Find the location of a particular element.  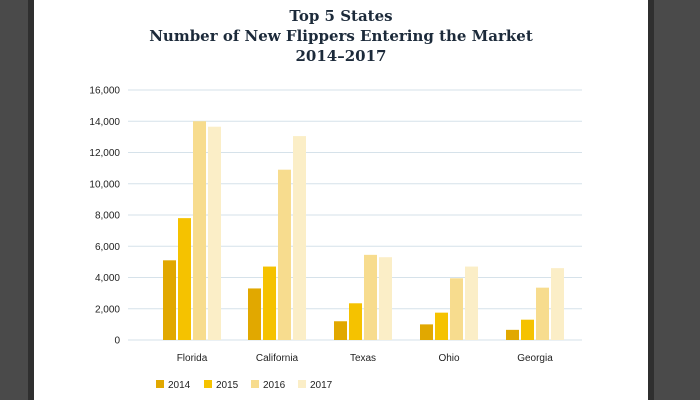

bar-2014-ohio is located at coordinates (426, 332).